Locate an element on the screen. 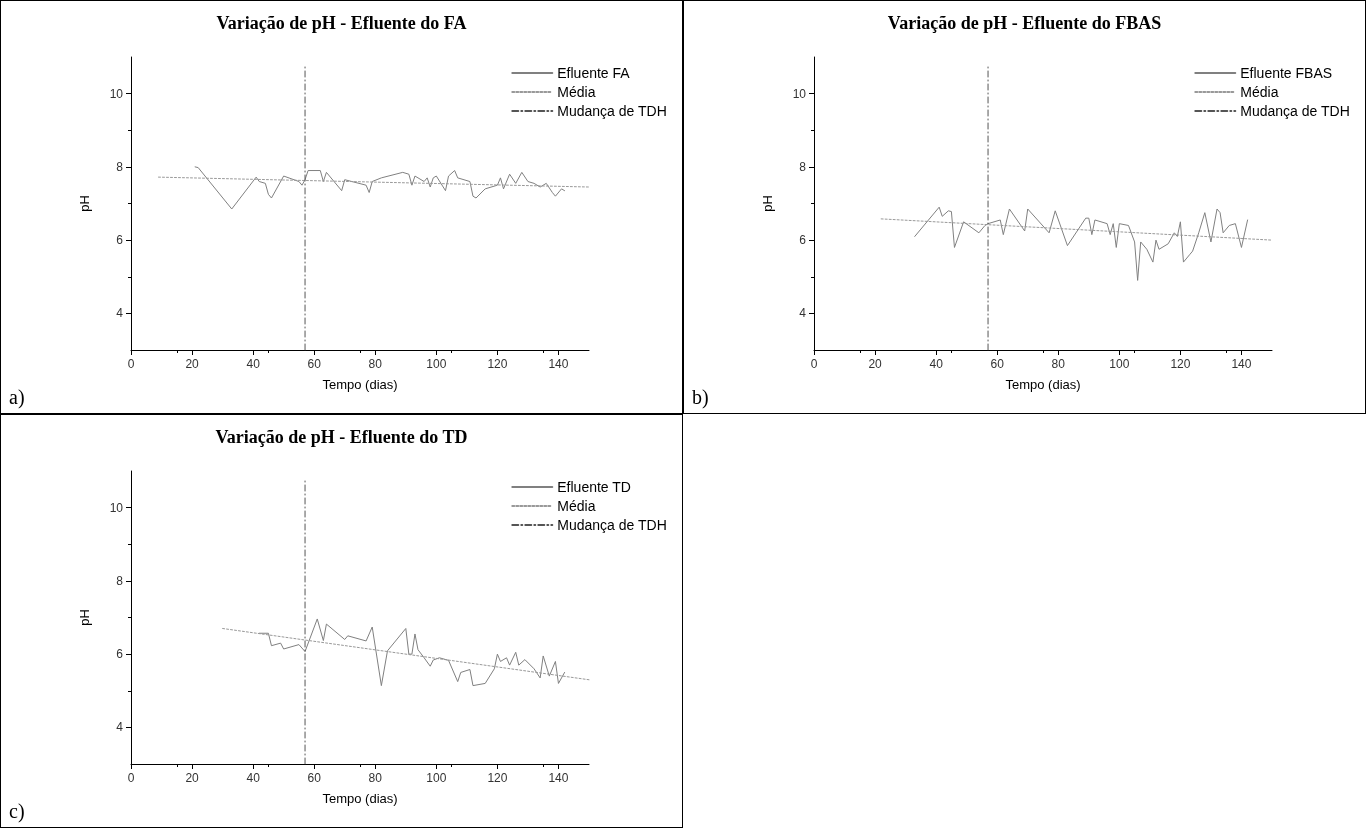 The width and height of the screenshot is (1366, 829). text: b) is located at coordinates (700, 397).